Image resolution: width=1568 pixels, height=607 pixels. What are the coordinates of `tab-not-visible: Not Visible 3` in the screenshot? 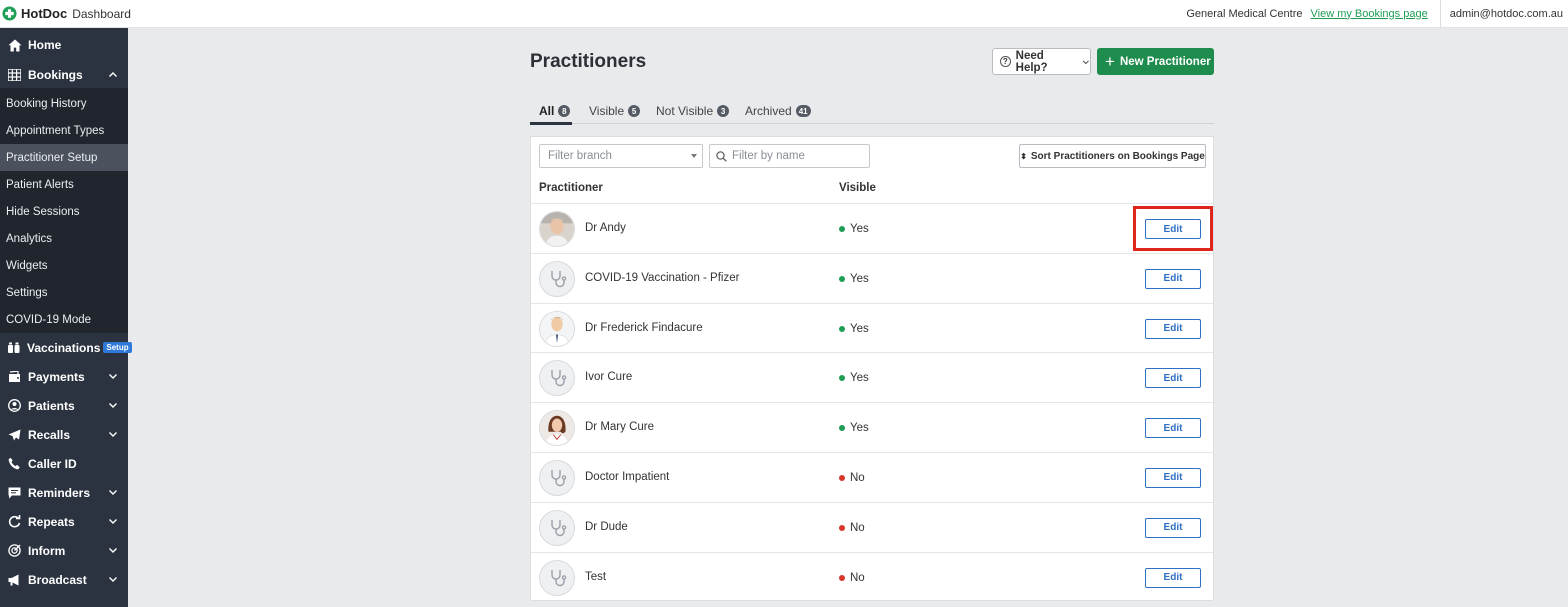 It's located at (693, 111).